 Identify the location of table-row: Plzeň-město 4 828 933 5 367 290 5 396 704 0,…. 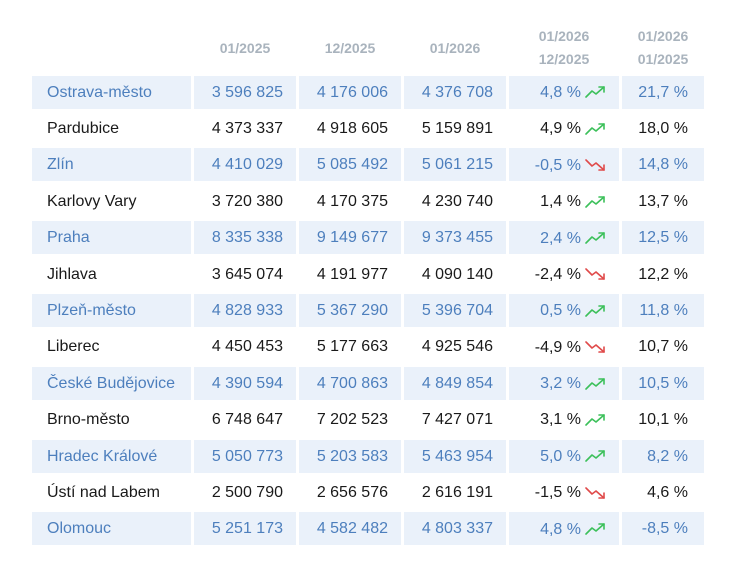
(369, 310).